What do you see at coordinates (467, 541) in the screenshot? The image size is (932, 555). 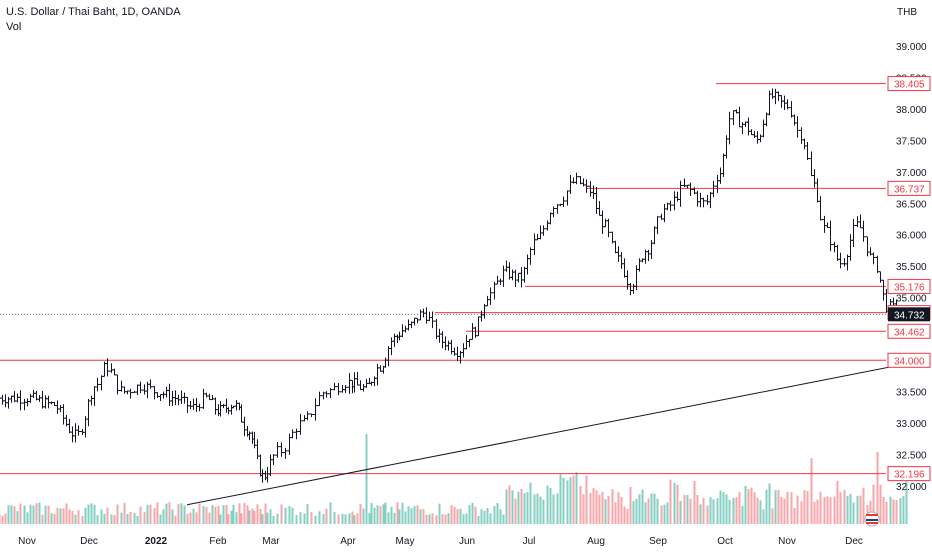 I see `time-tick-label: Jun` at bounding box center [467, 541].